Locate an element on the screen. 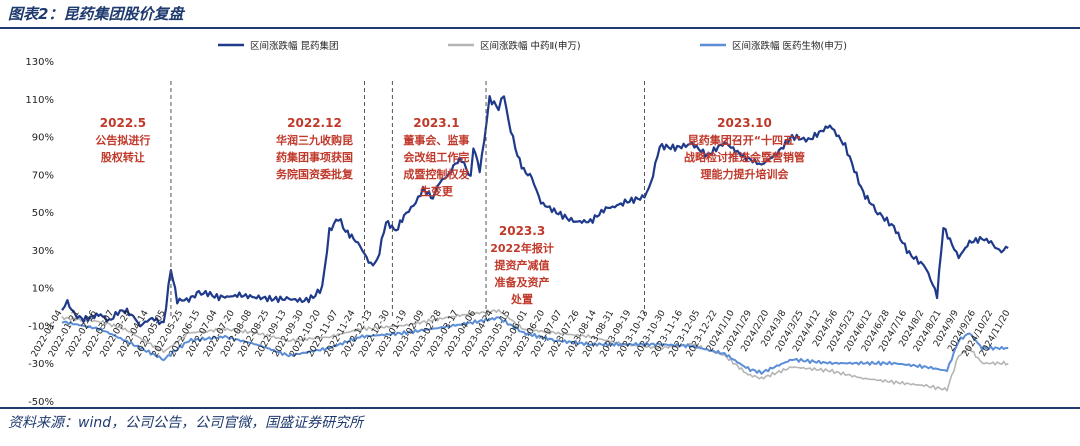  event-text-label: 成暨控制权发 is located at coordinates (436, 174).